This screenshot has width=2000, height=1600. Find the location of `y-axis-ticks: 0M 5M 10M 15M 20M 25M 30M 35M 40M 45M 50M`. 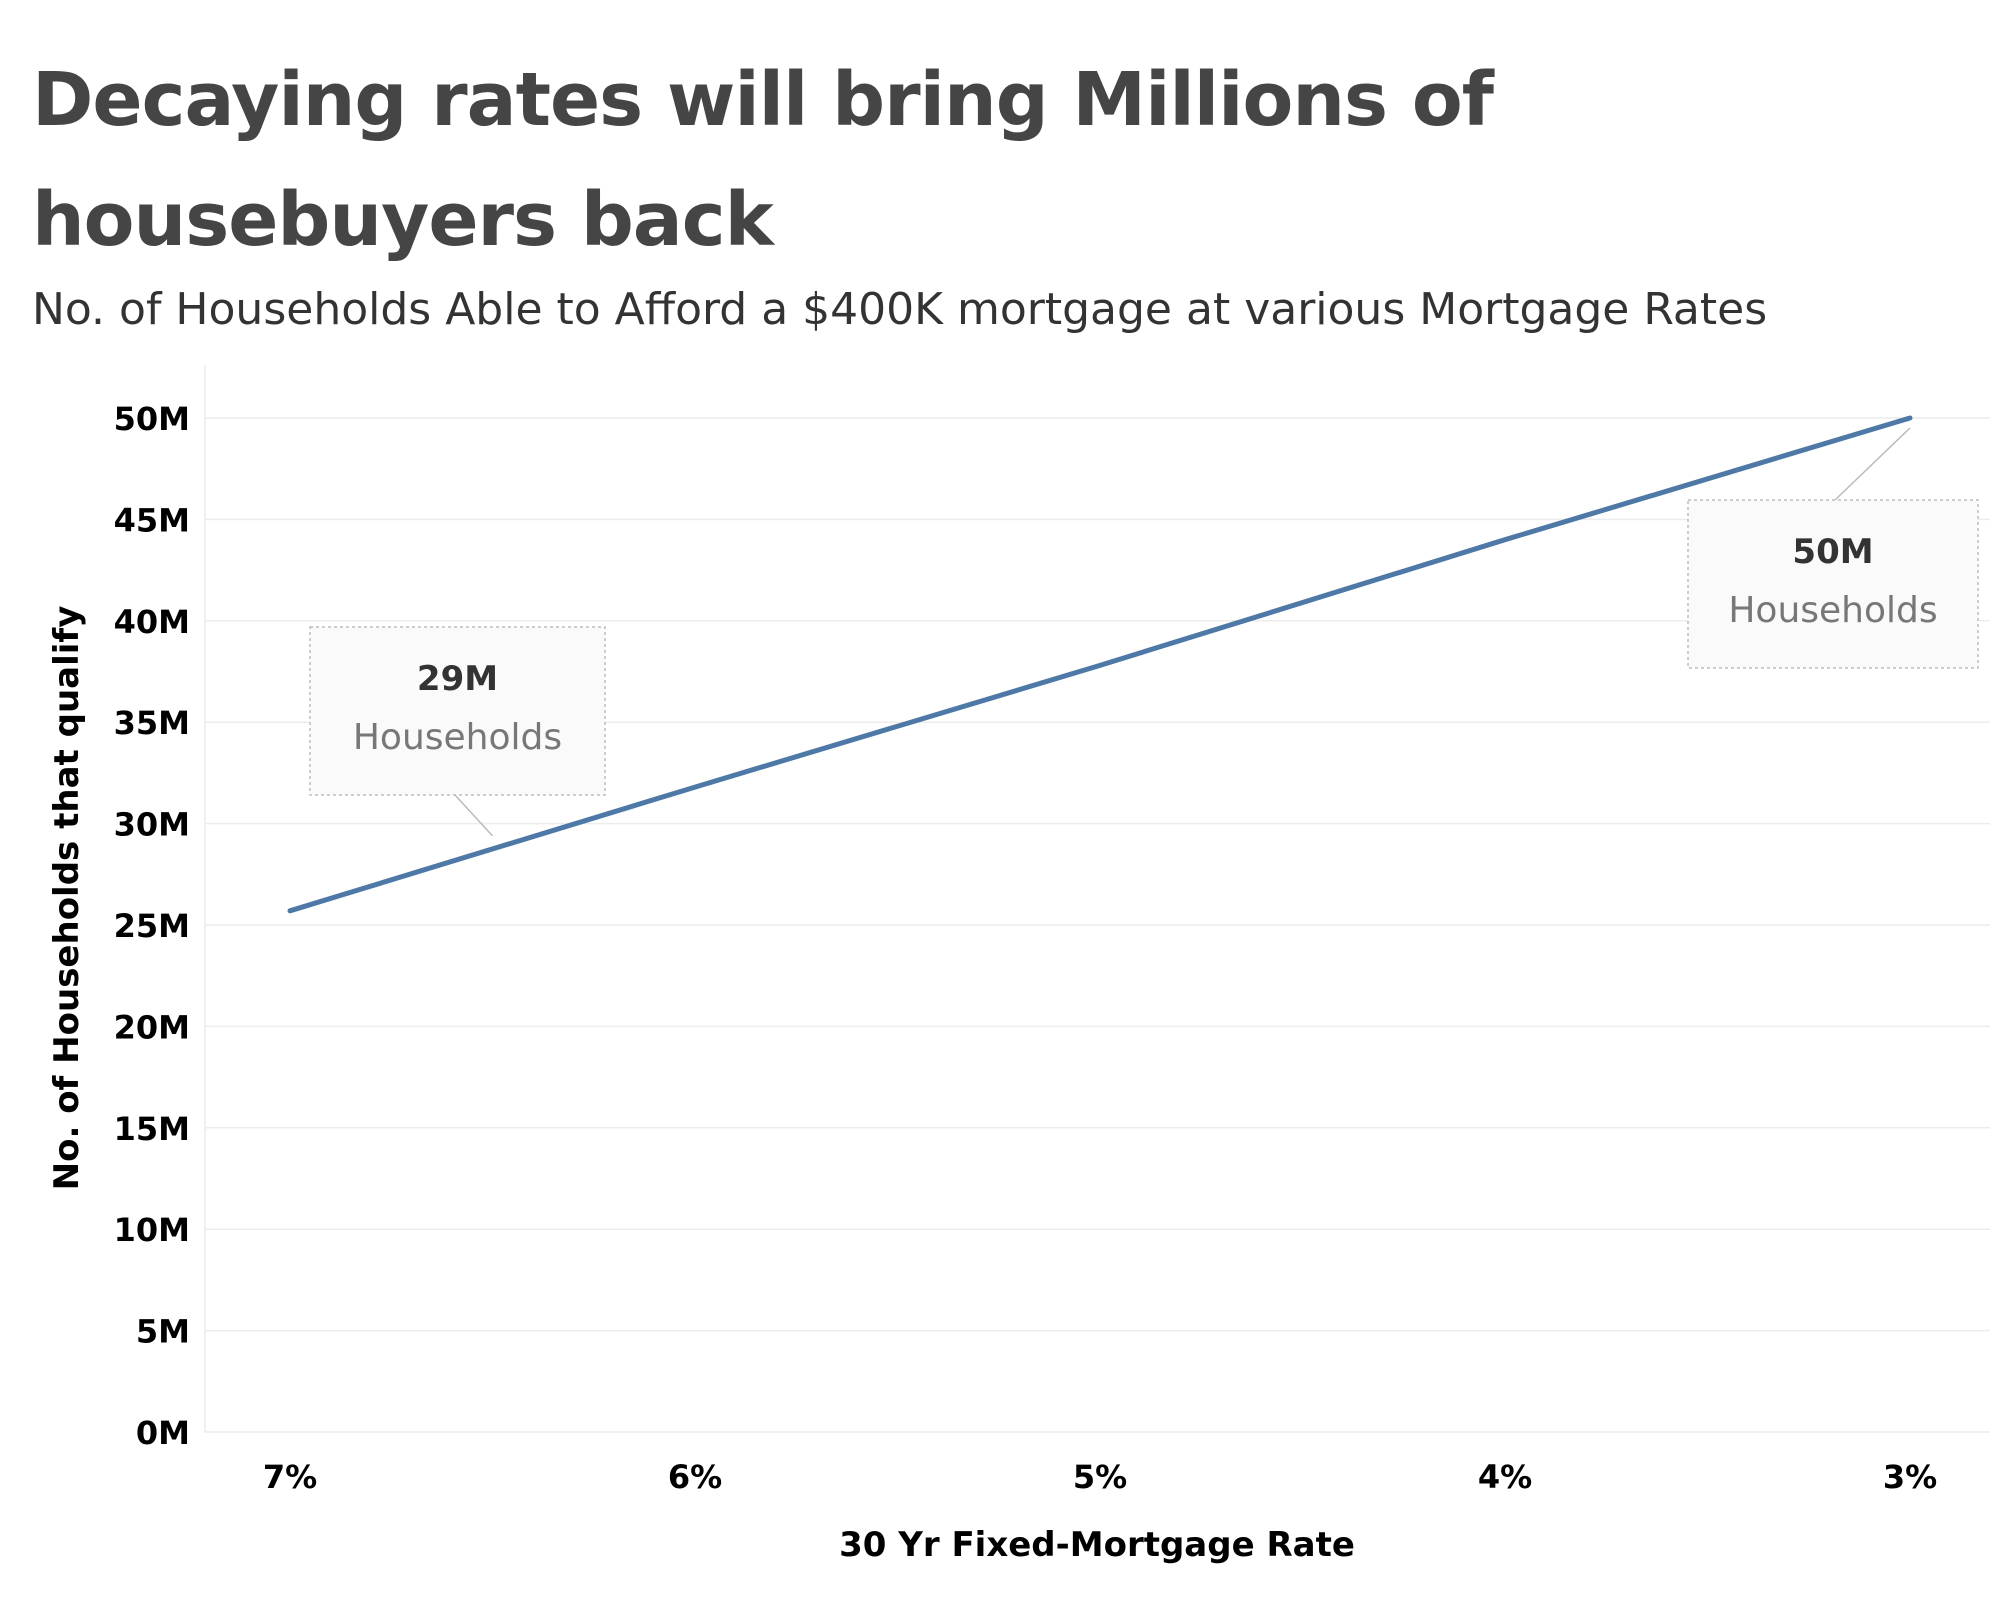

y-axis-ticks: 0M 5M 10M 15M 20M 25M 30M 35M 40M 45M 50M is located at coordinates (152, 926).